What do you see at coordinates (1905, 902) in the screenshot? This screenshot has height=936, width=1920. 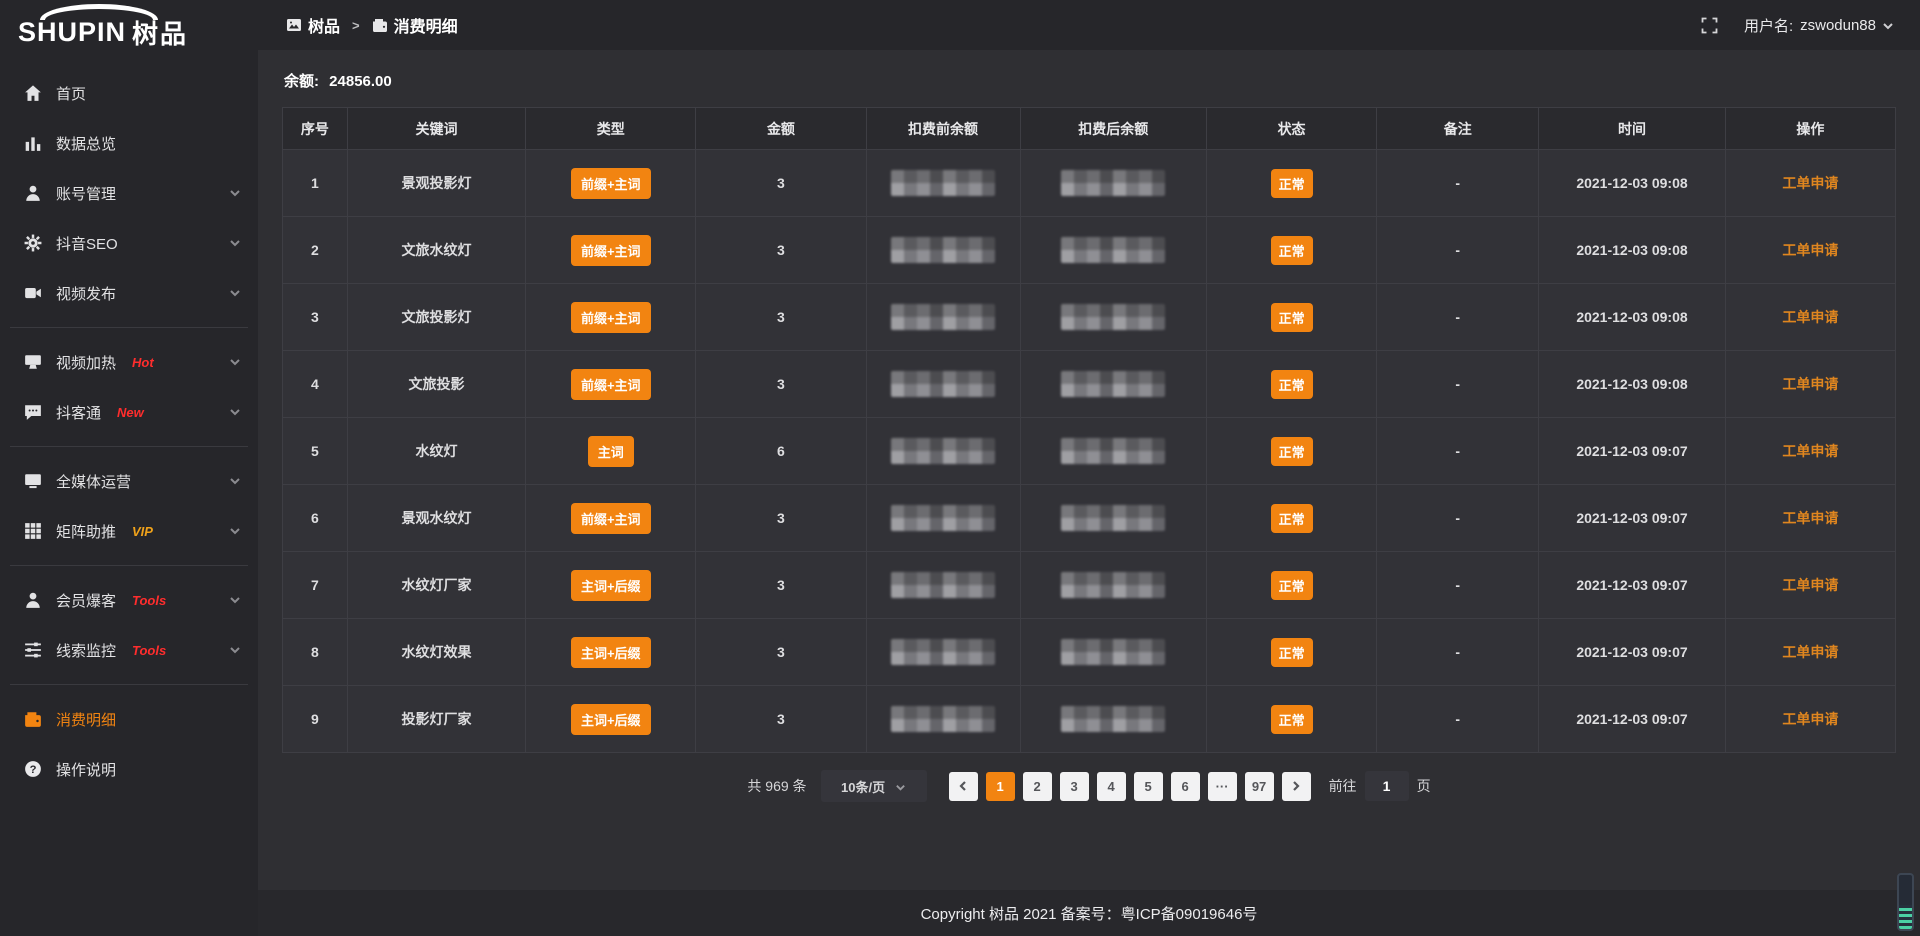 I see `chat-widget` at bounding box center [1905, 902].